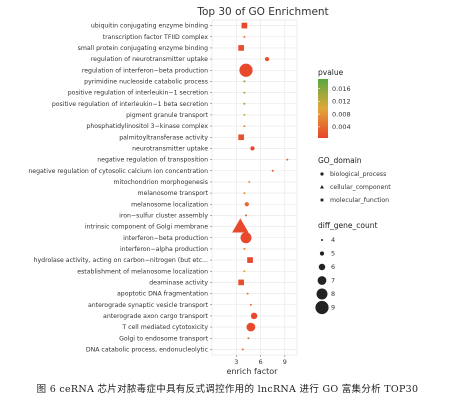  What do you see at coordinates (333, 254) in the screenshot?
I see `count-legend-label: 5` at bounding box center [333, 254].